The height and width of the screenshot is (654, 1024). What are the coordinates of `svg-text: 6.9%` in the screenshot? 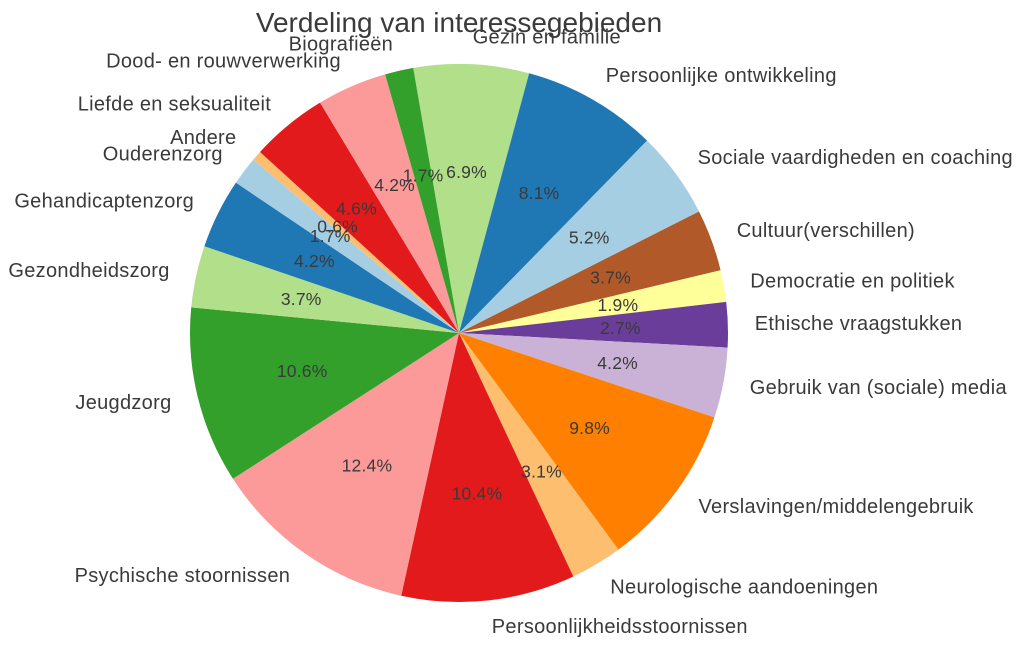 It's located at (466, 172).